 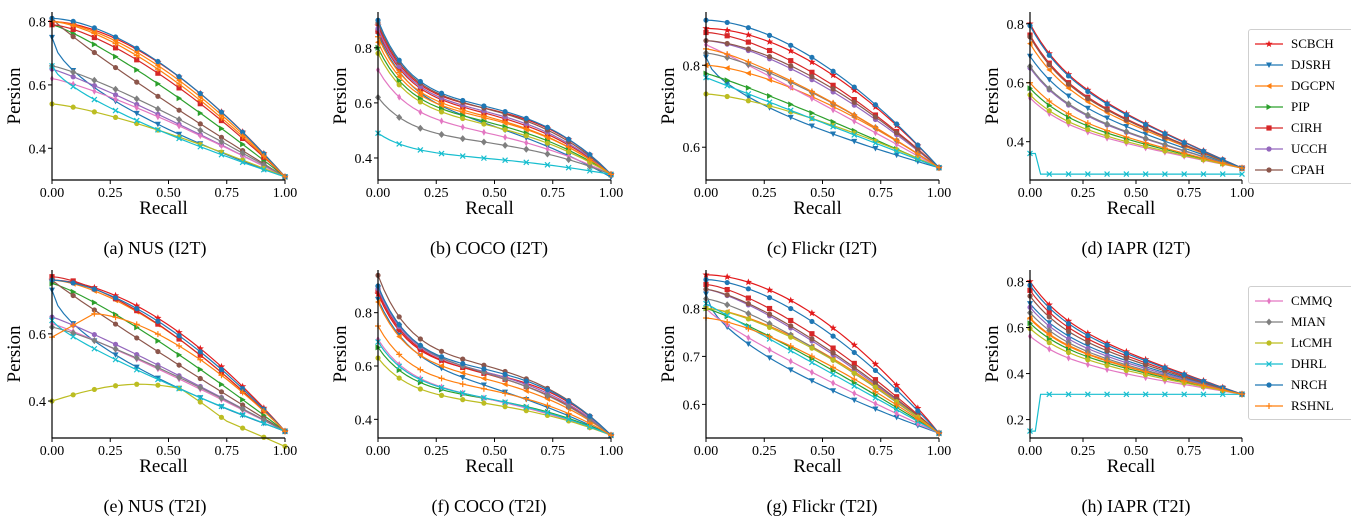 I want to click on series-line-mian, so click(x=168, y=379).